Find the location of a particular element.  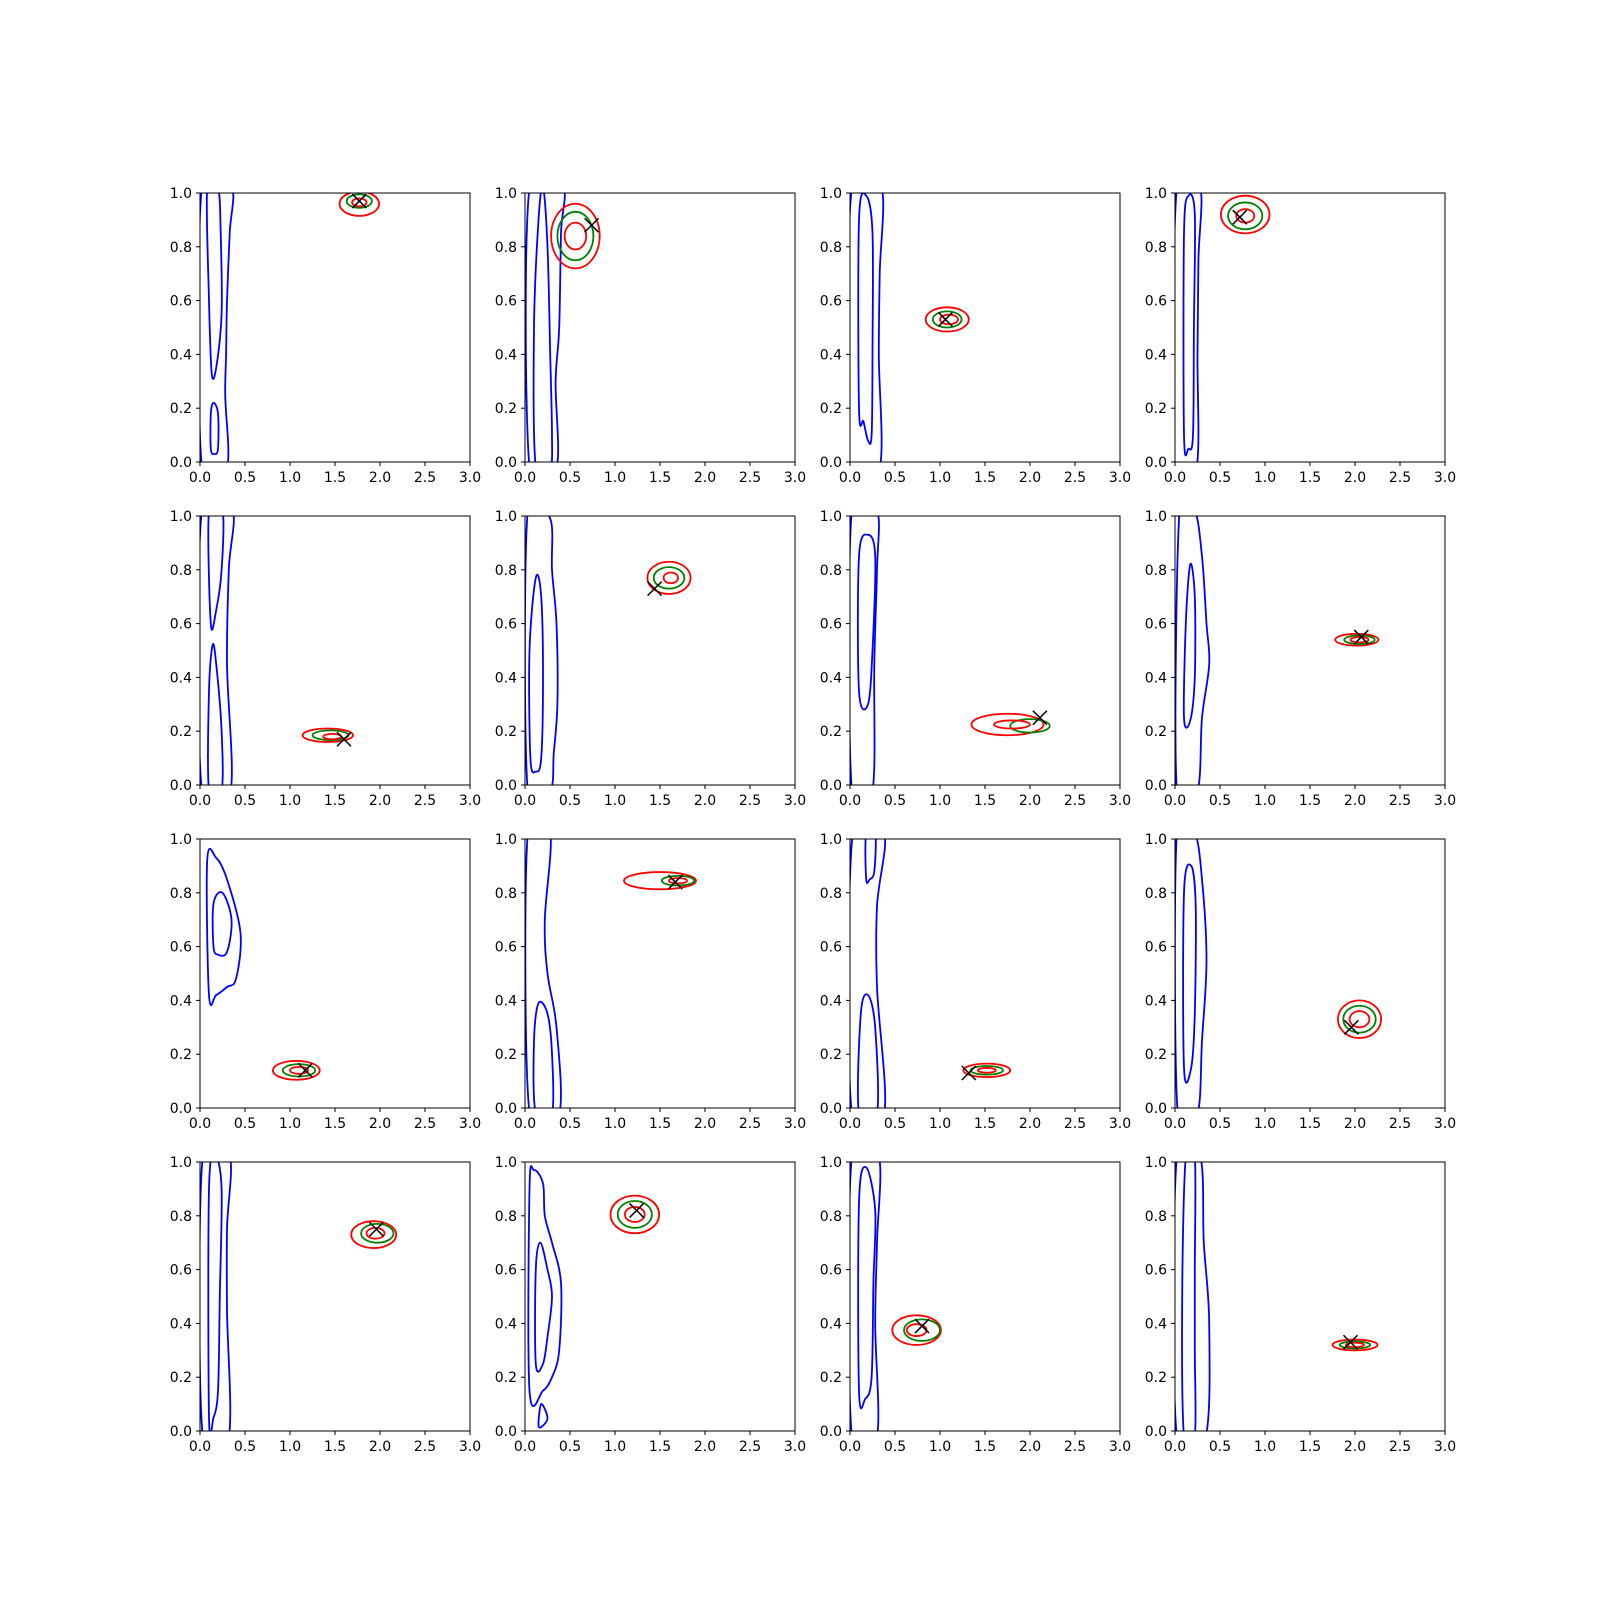

subplot-16: 0.0 0.5 1.0 1.5 2.0 2.5 3.0 0.0 0.2 0.4 0.6 0.8 1.0 is located at coordinates (1300, 1305).